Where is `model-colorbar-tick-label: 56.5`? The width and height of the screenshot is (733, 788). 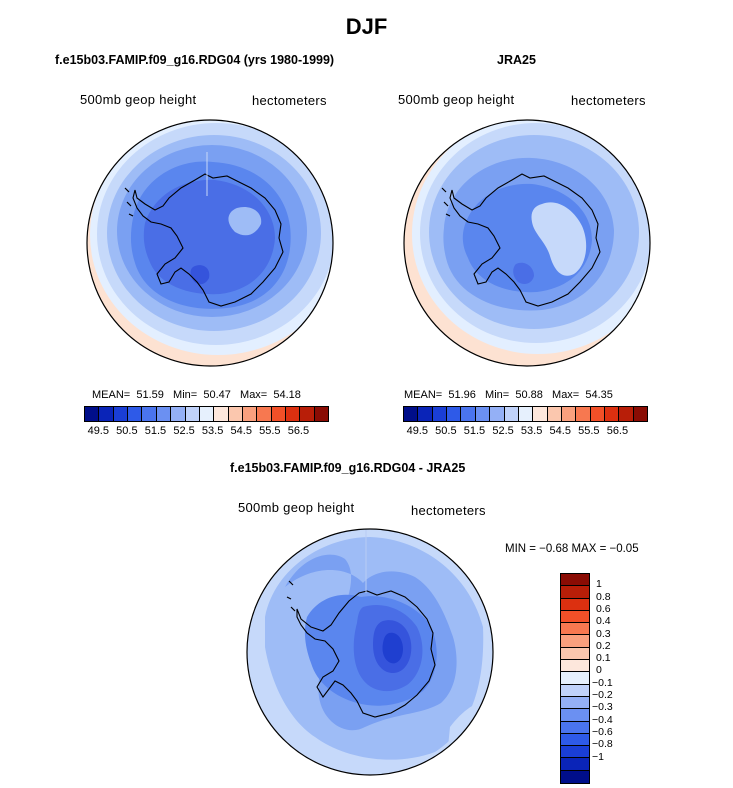
model-colorbar-tick-label: 56.5 is located at coordinates (298, 431).